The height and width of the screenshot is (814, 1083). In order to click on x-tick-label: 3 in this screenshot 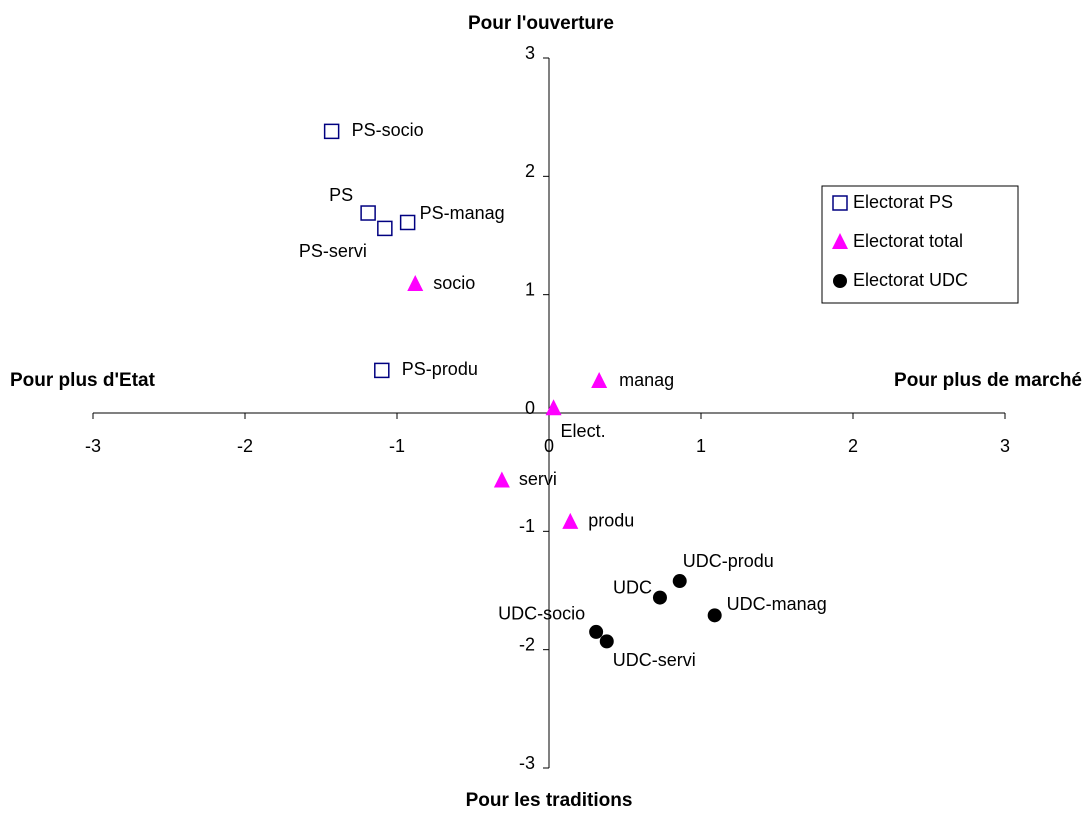, I will do `click(1005, 446)`.